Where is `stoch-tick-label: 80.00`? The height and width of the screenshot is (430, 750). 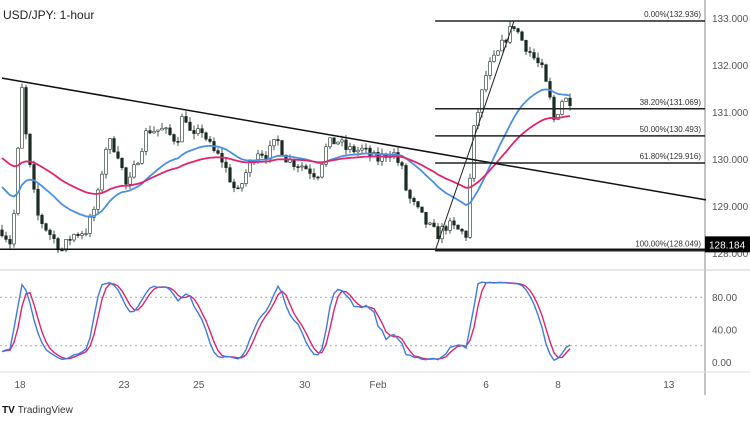 stoch-tick-label: 80.00 is located at coordinates (724, 298).